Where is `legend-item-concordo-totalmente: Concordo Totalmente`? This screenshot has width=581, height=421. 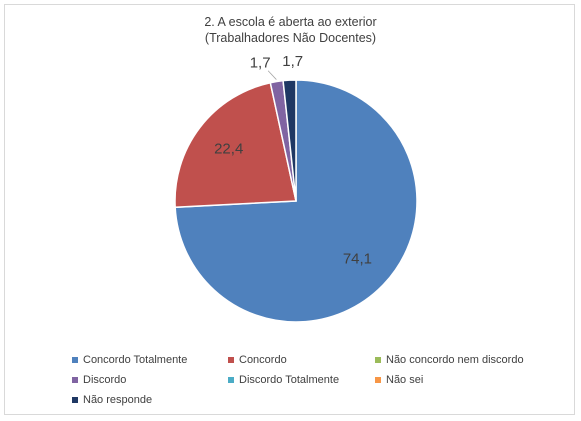 legend-item-concordo-totalmente: Concordo Totalmente is located at coordinates (129, 360).